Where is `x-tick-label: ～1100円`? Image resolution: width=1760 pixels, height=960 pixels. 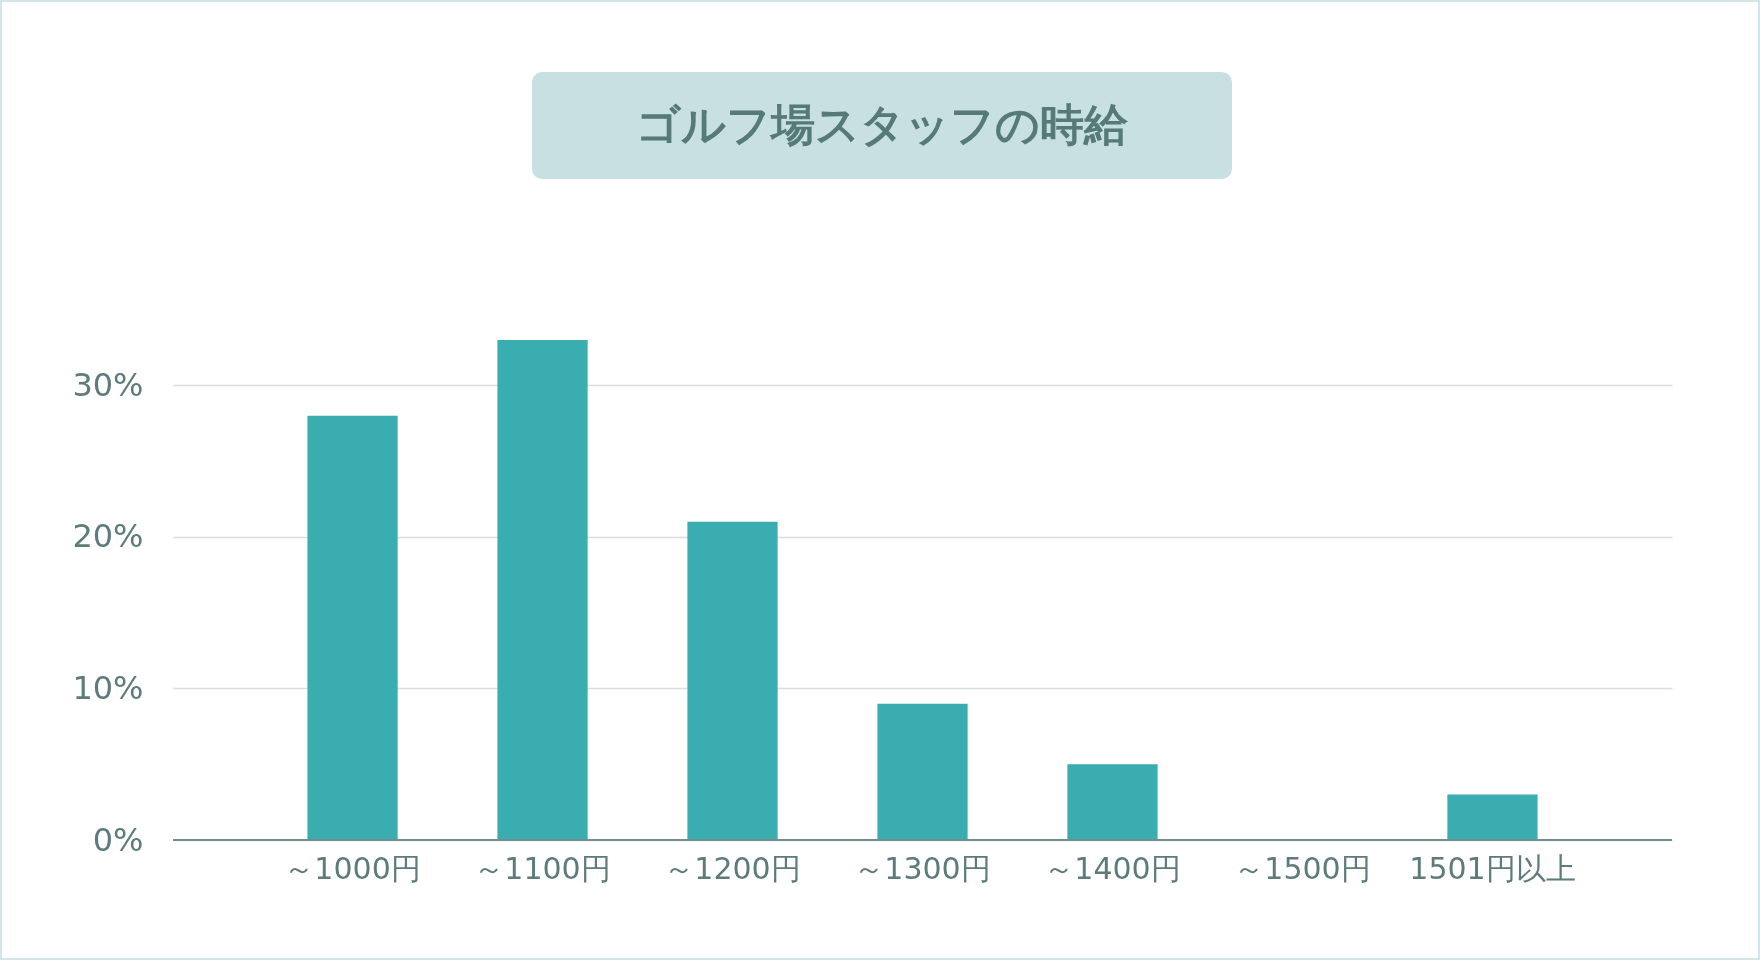
x-tick-label: ～1100円 is located at coordinates (542, 868).